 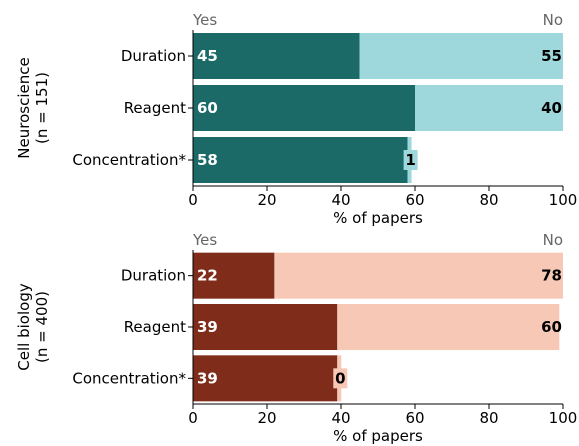 What do you see at coordinates (204, 240) in the screenshot?
I see `header-yes-1: Yes` at bounding box center [204, 240].